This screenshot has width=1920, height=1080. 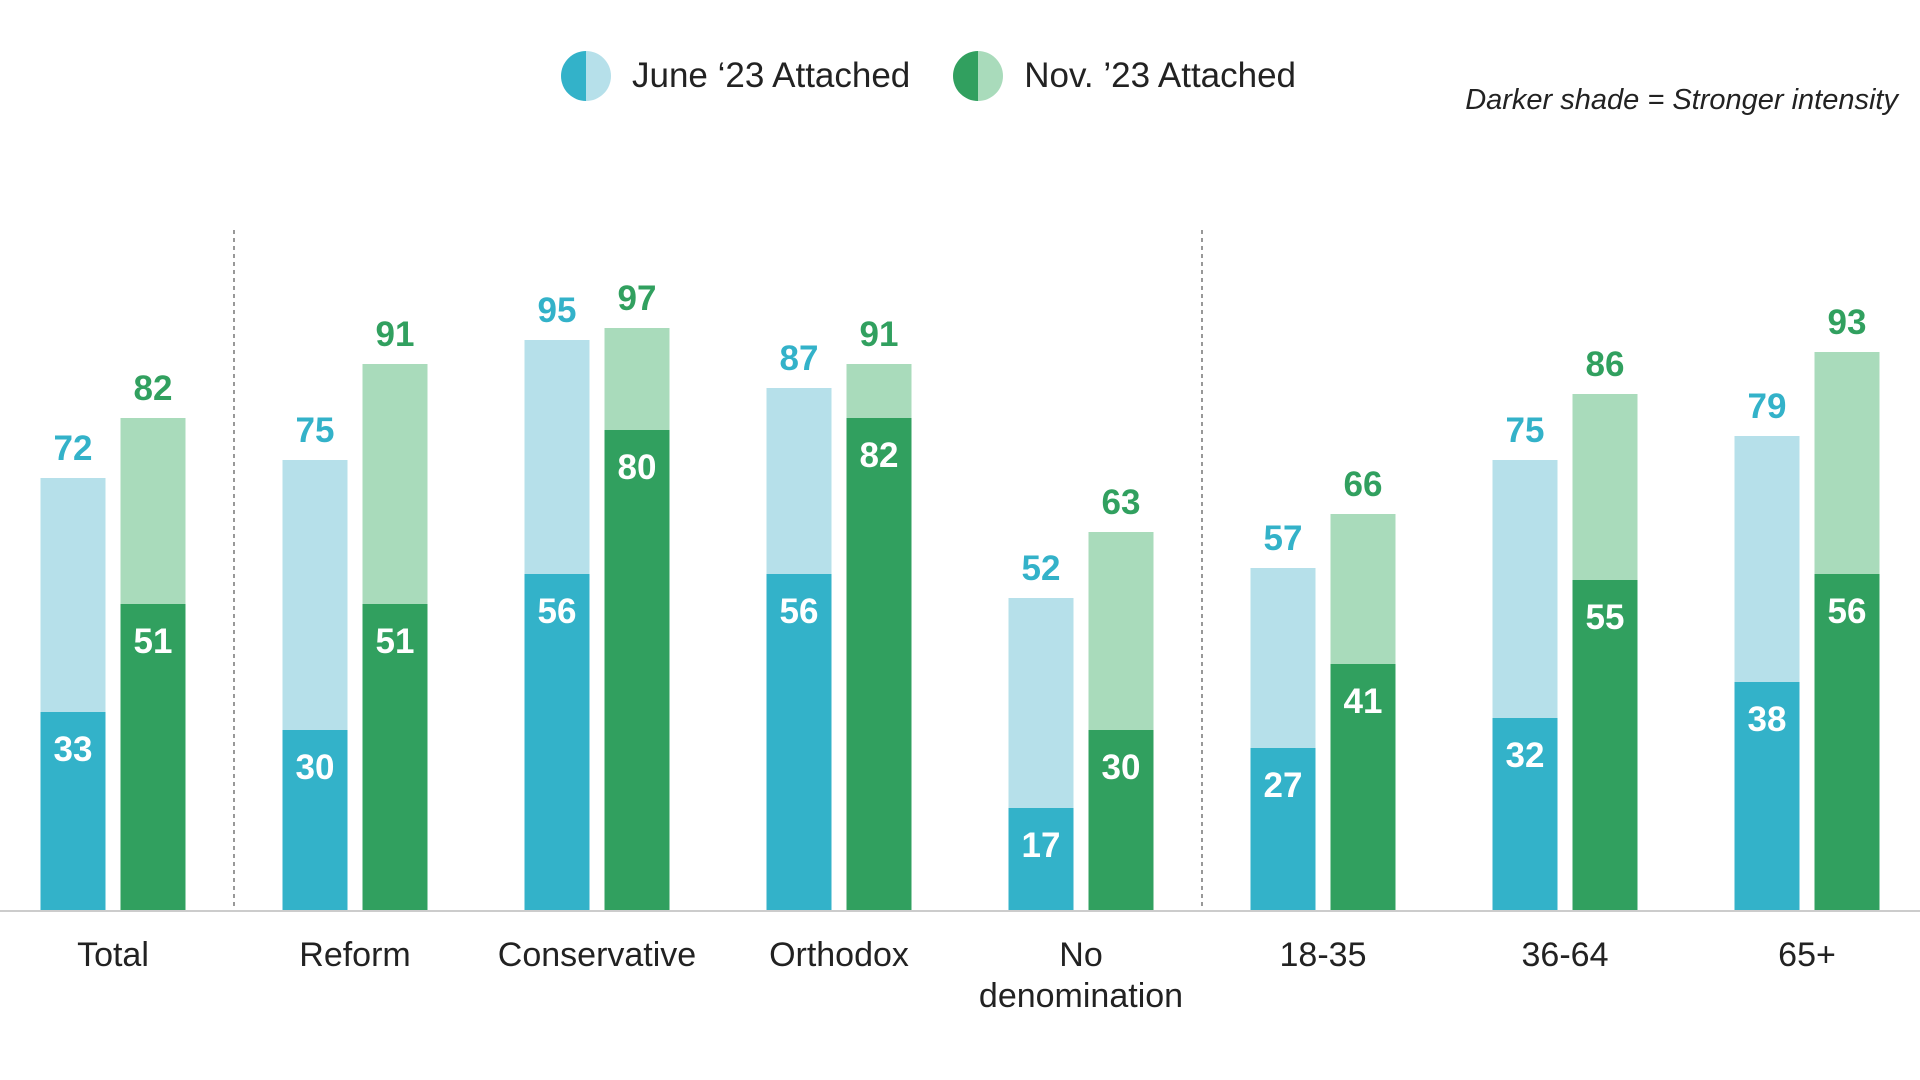 What do you see at coordinates (1323, 955) in the screenshot?
I see `category-label-5: 18-35` at bounding box center [1323, 955].